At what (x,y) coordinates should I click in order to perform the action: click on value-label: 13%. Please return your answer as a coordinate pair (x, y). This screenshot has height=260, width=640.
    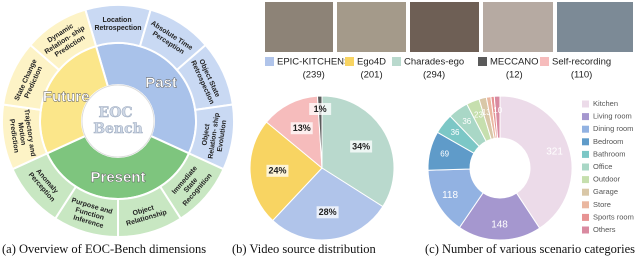
    Looking at the image, I should click on (302, 128).